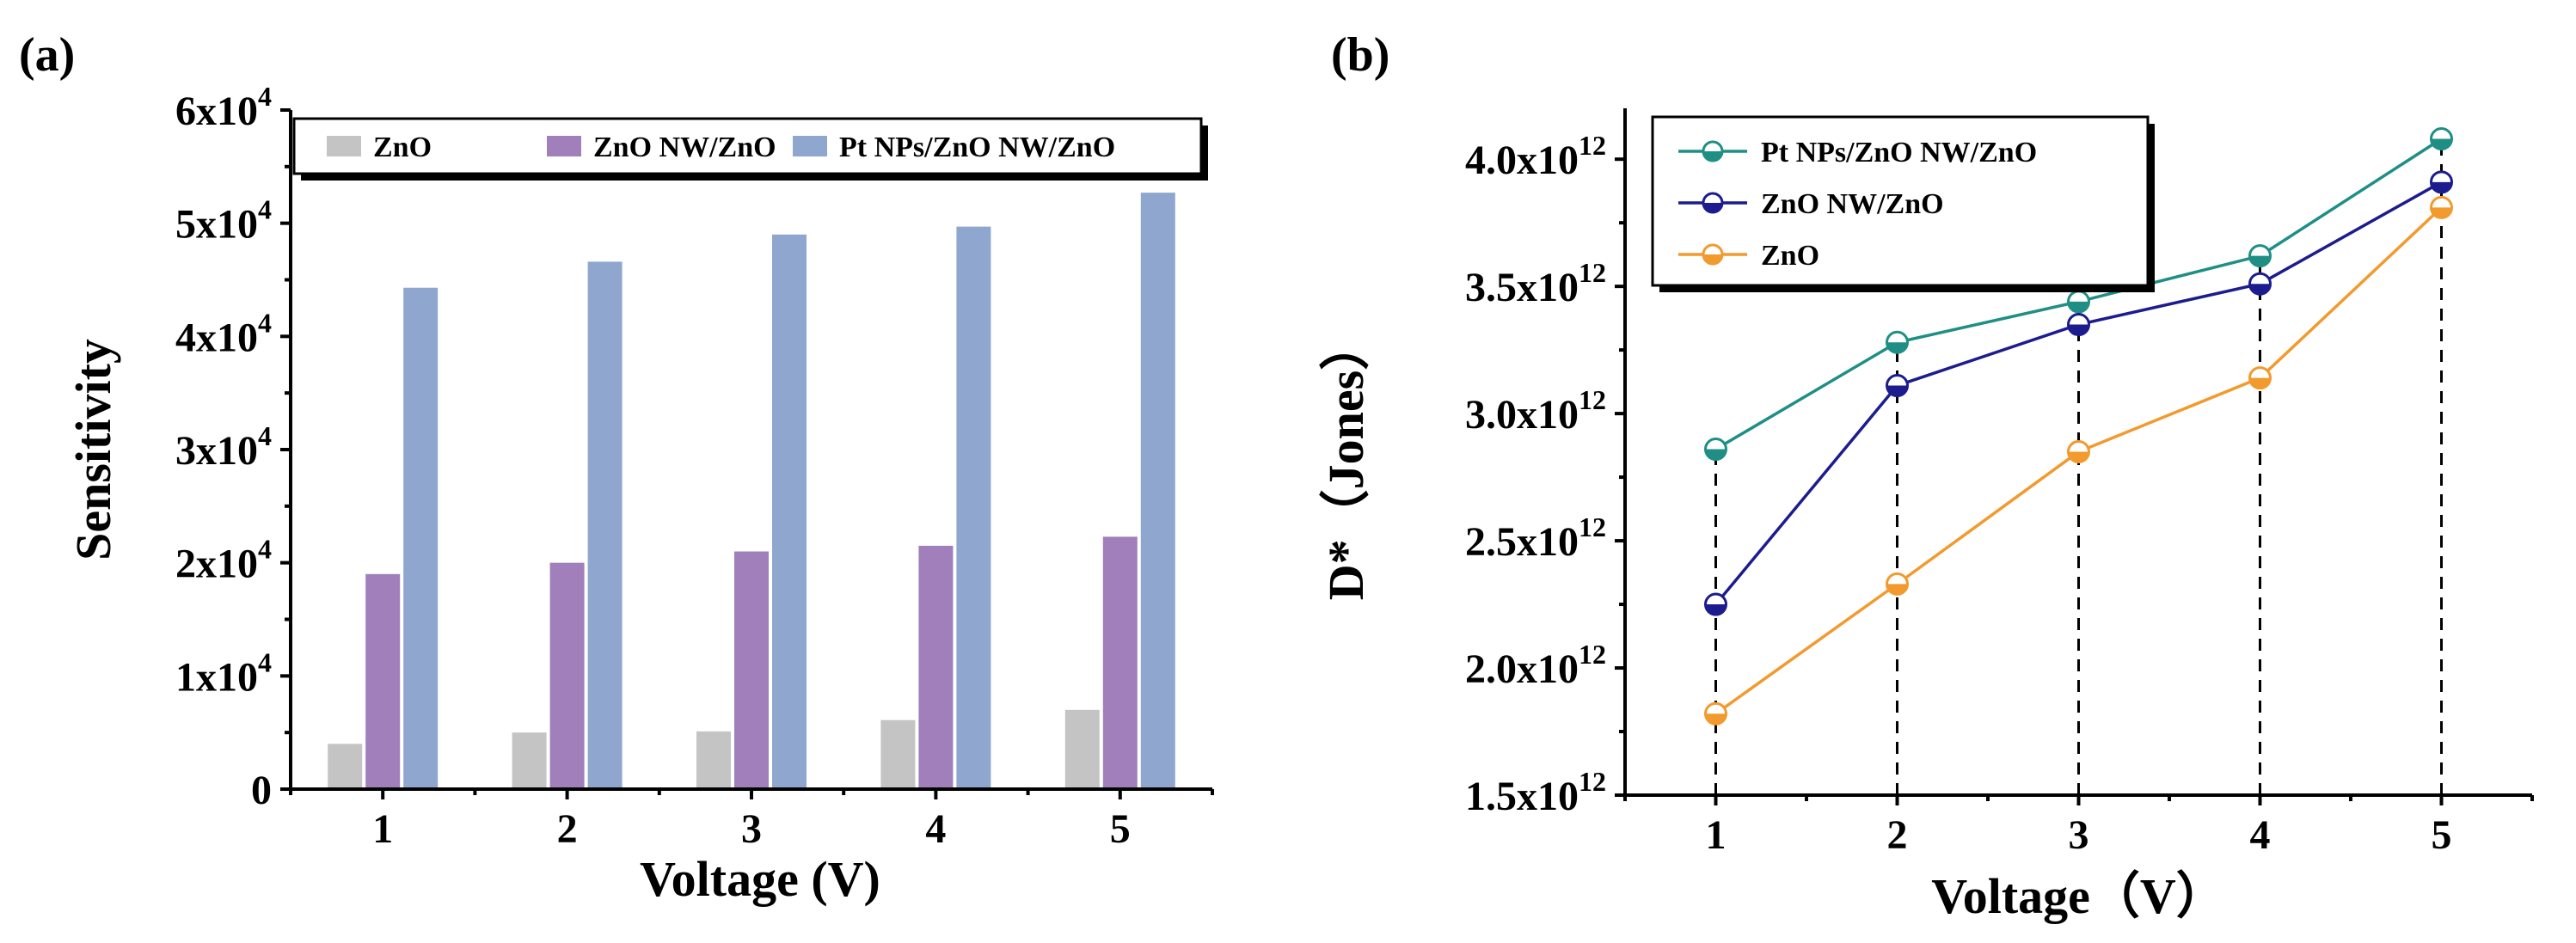 Image resolution: width=2576 pixels, height=943 pixels. I want to click on y-tick-label: 3.5x10¹², so click(1535, 283).